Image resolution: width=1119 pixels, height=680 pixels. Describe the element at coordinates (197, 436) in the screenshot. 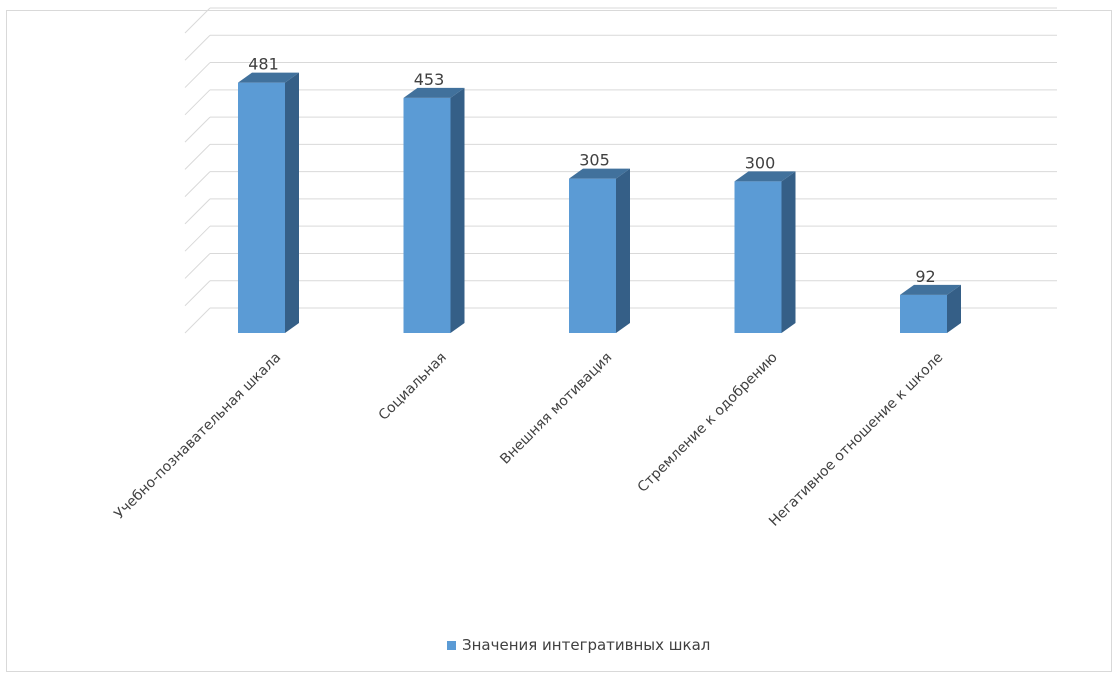

I see `category-label: Учебно-познавательная шкала` at that location.